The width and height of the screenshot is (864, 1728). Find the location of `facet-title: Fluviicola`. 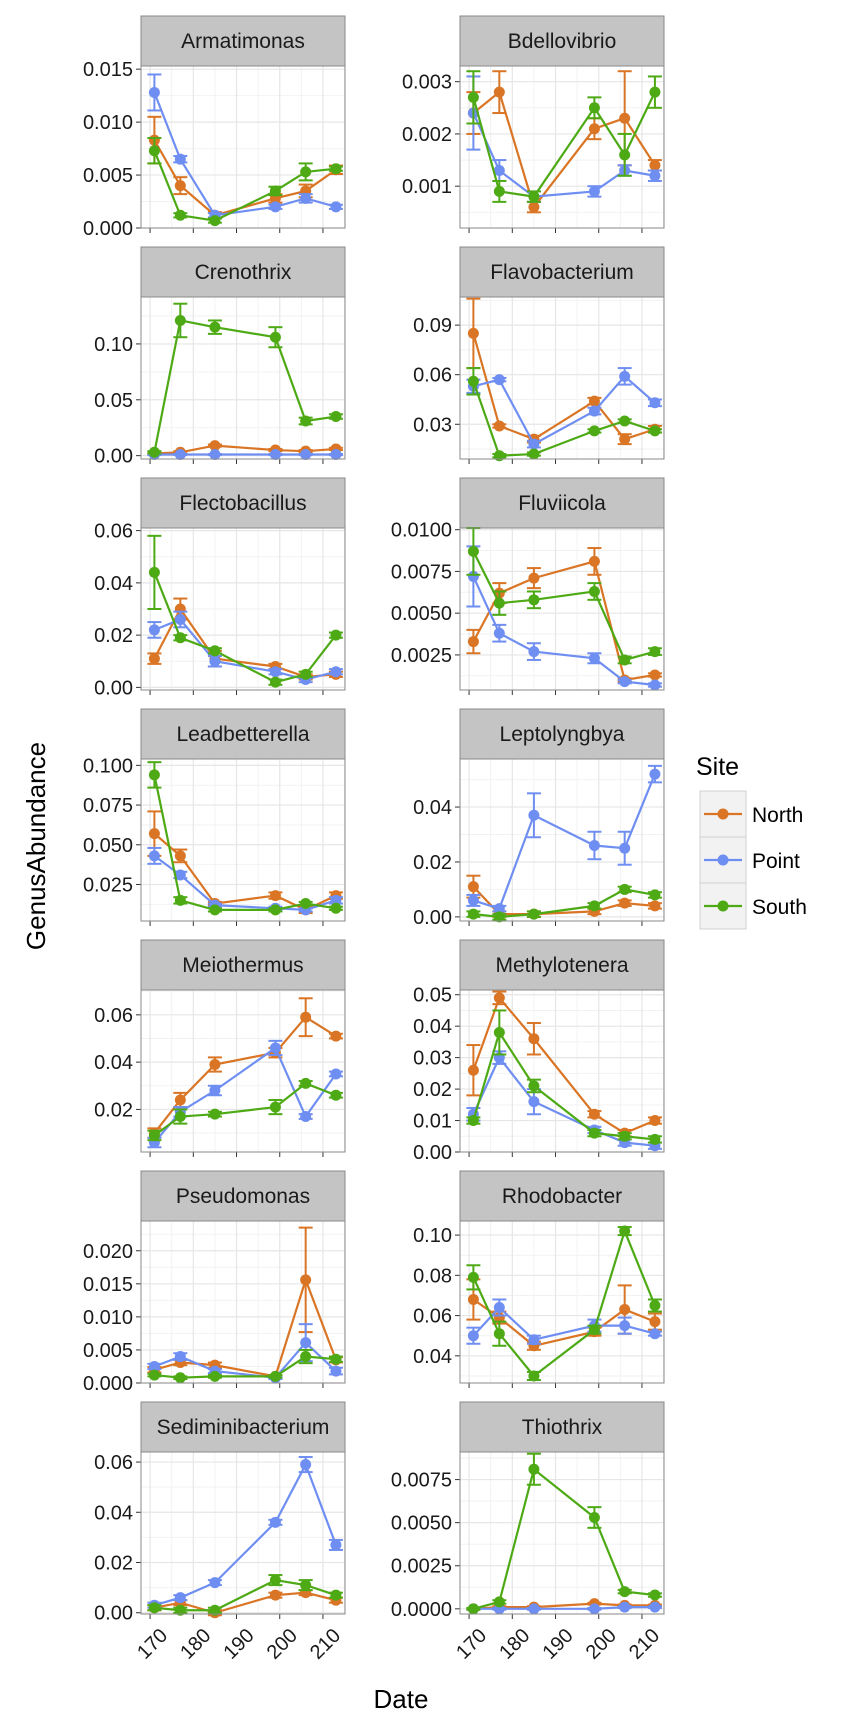

facet-title: Fluviicola is located at coordinates (562, 503).